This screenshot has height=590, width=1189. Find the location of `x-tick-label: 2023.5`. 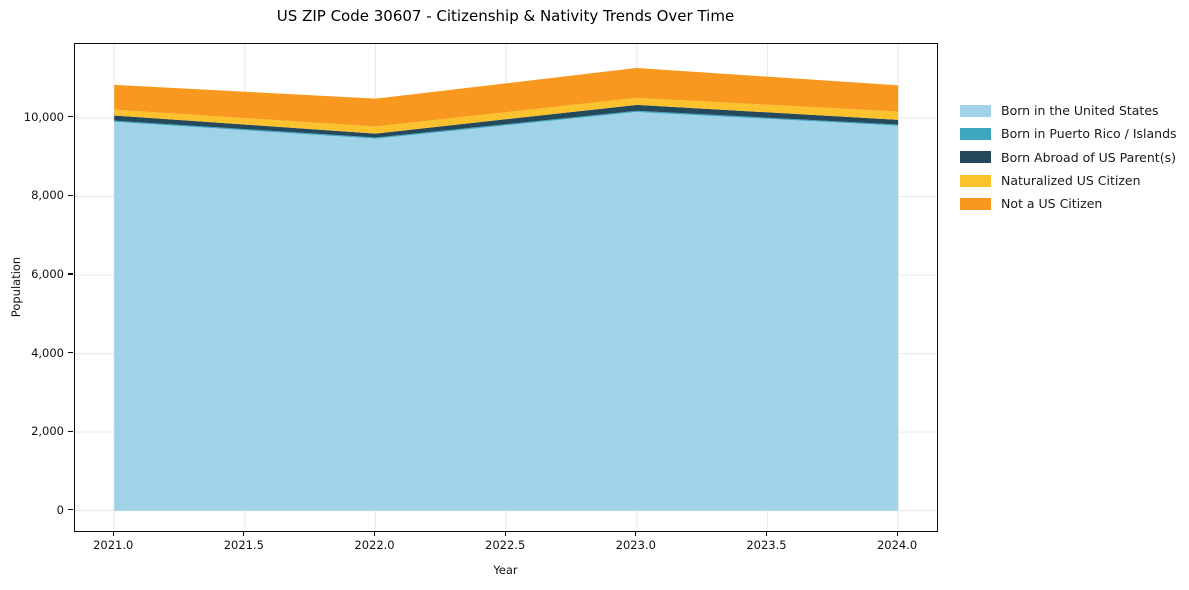

x-tick-label: 2023.5 is located at coordinates (766, 545).